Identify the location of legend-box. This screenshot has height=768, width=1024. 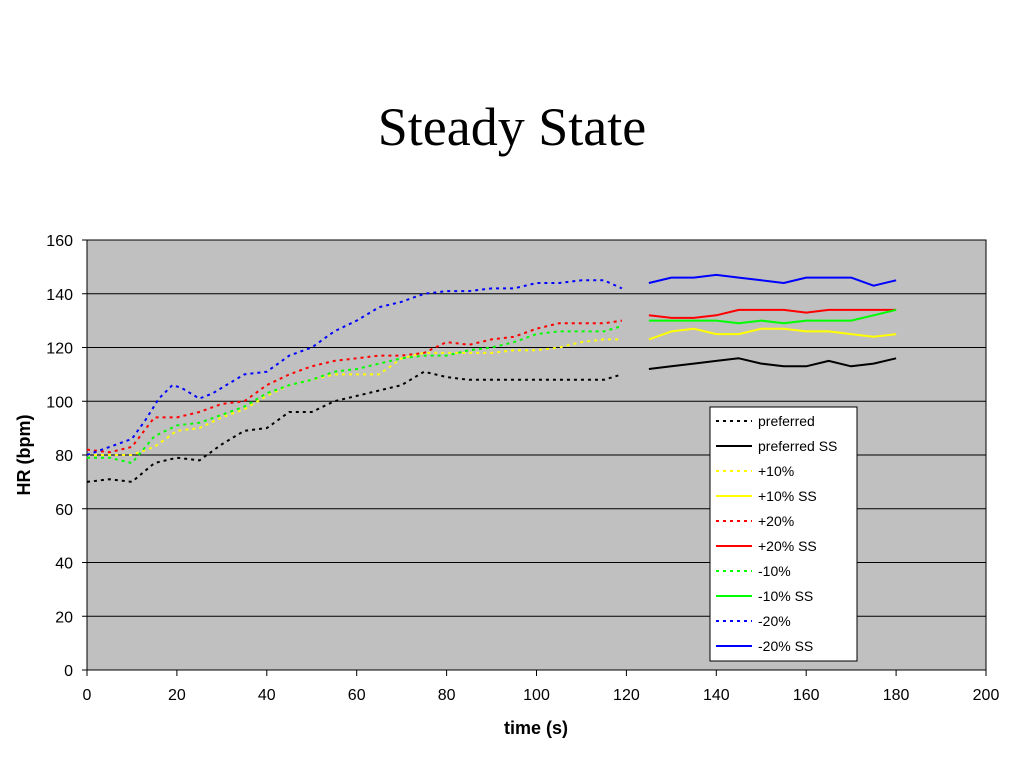
(783, 534).